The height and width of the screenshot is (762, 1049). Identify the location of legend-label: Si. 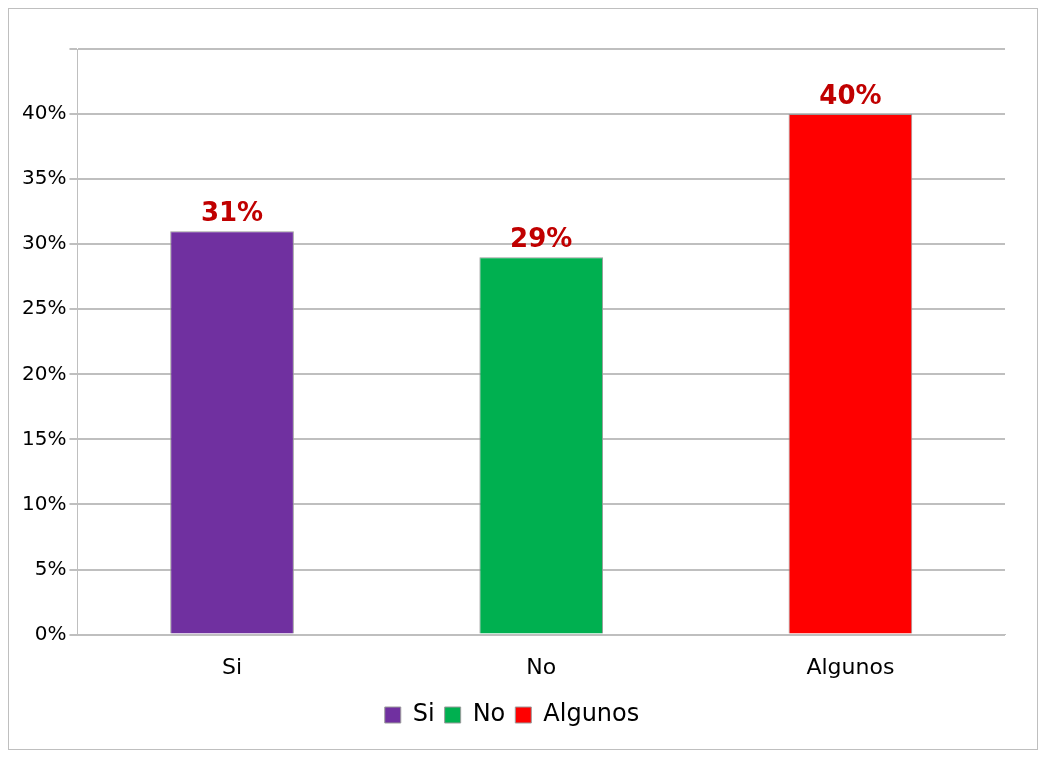
(423, 713).